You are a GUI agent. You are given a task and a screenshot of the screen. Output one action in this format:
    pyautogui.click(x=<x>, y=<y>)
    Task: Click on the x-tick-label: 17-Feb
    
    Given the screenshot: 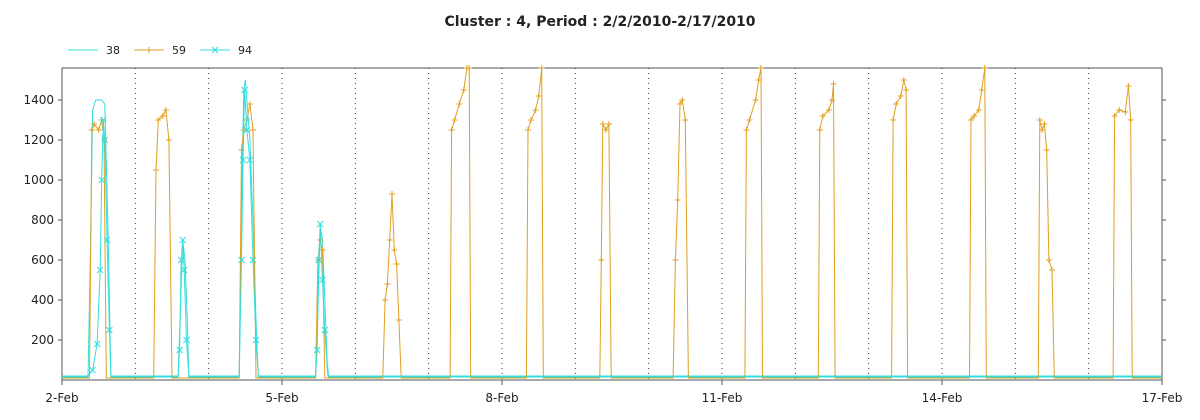 What is the action you would take?
    pyautogui.click(x=1162, y=398)
    